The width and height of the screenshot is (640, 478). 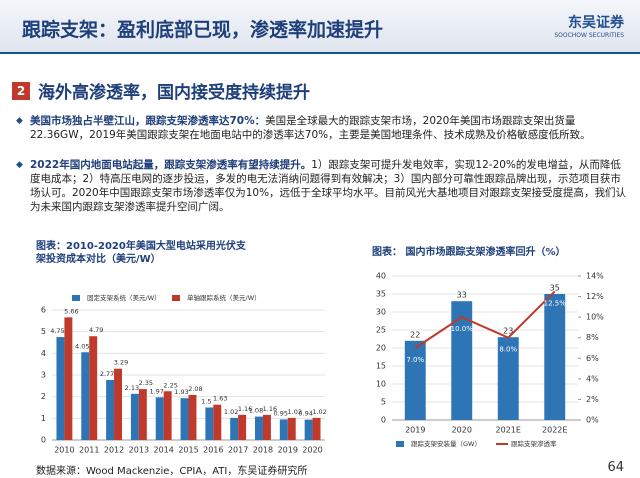 What do you see at coordinates (156, 391) in the screenshot?
I see `value-label: 1.97` at bounding box center [156, 391].